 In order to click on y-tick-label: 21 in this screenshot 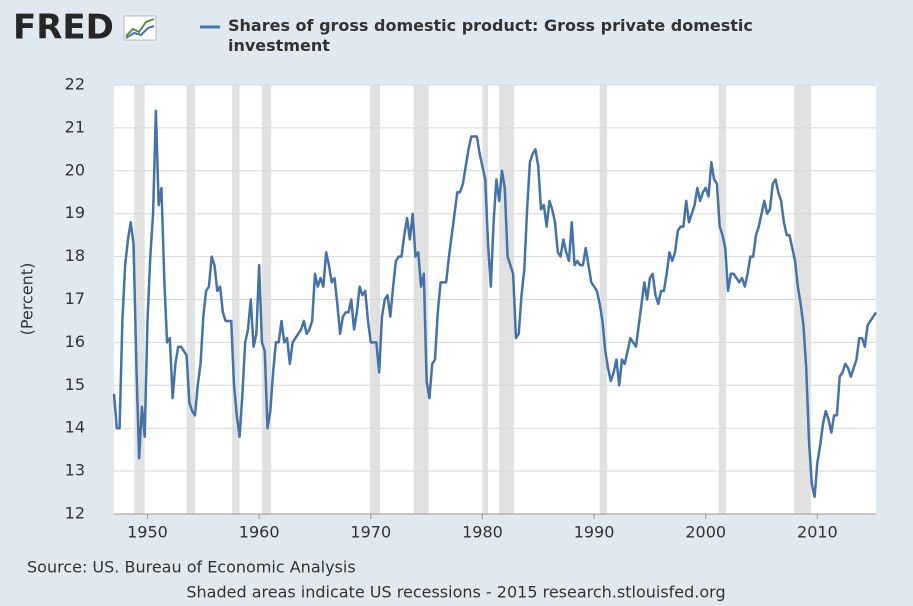, I will do `click(75, 126)`.